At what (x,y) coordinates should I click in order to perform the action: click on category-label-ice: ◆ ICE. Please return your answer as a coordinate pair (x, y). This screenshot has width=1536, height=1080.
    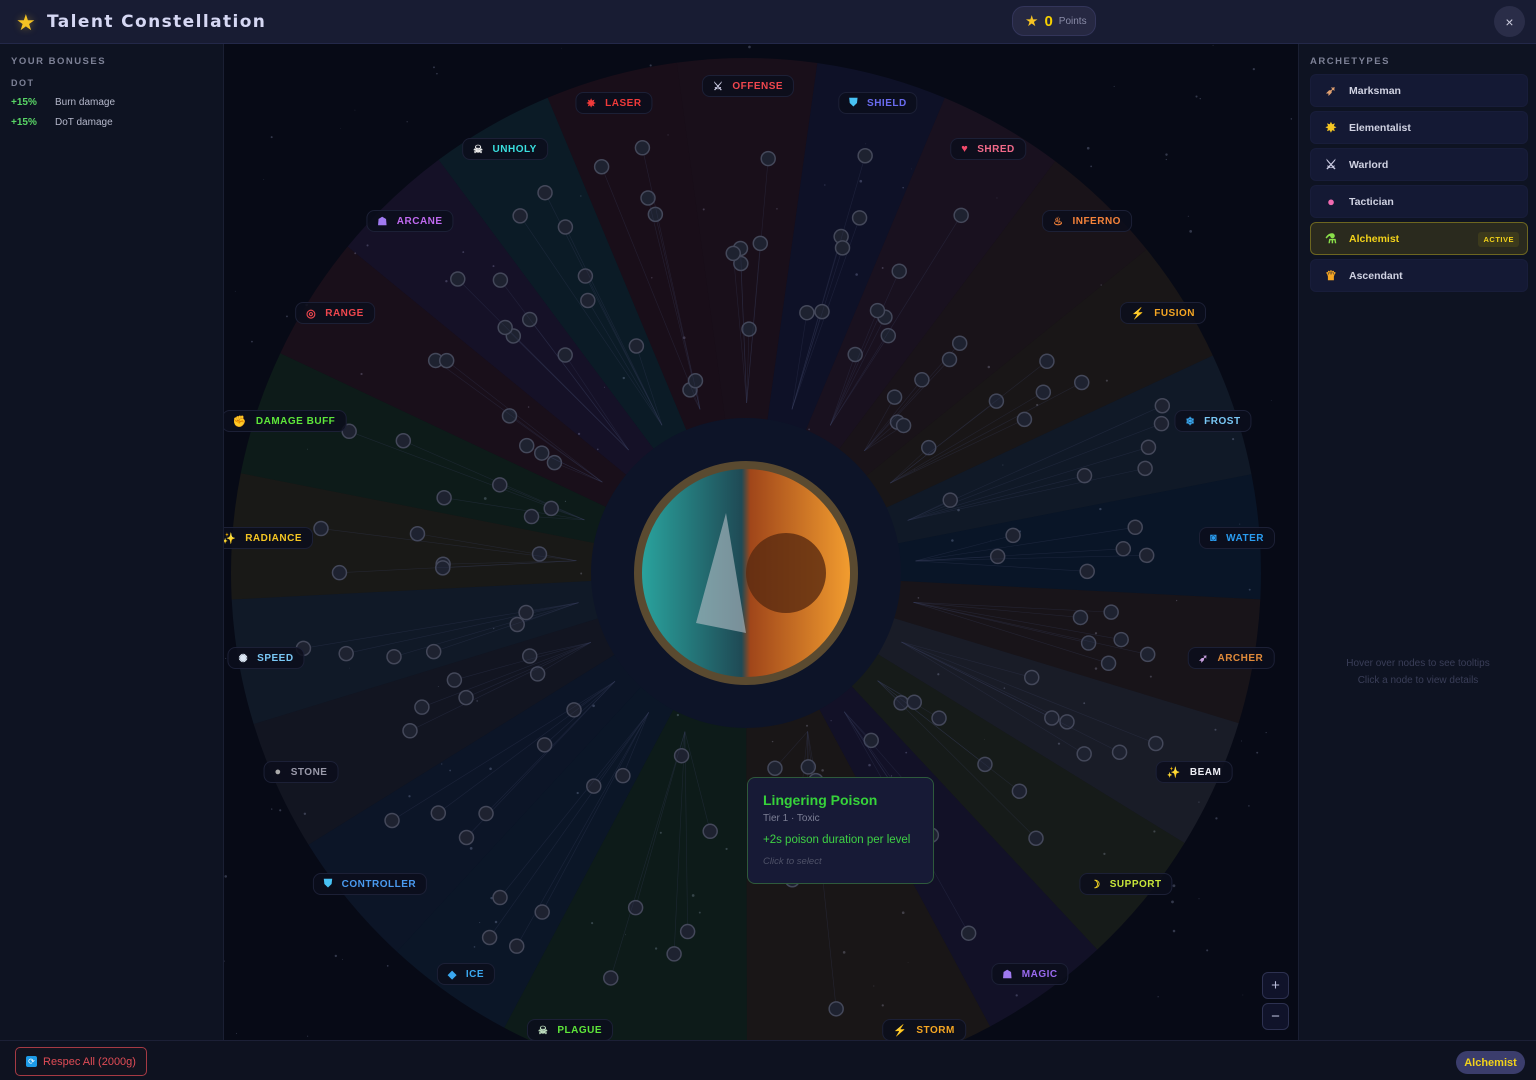
    Looking at the image, I should click on (466, 974).